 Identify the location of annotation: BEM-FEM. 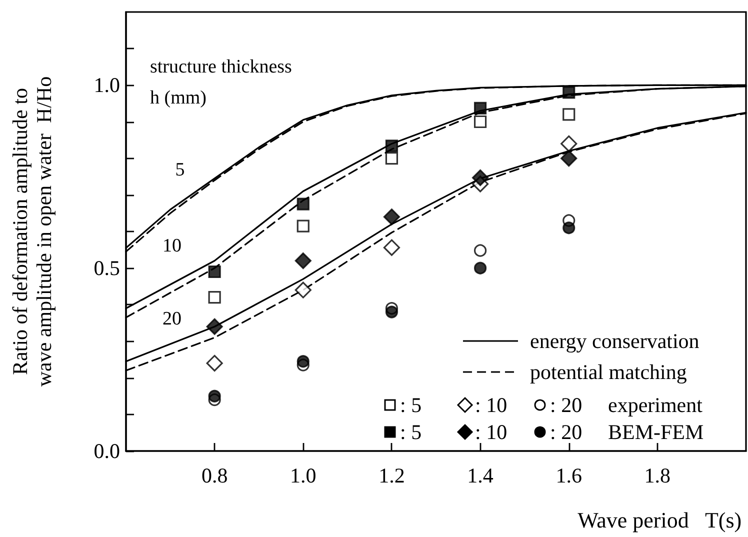
(656, 432).